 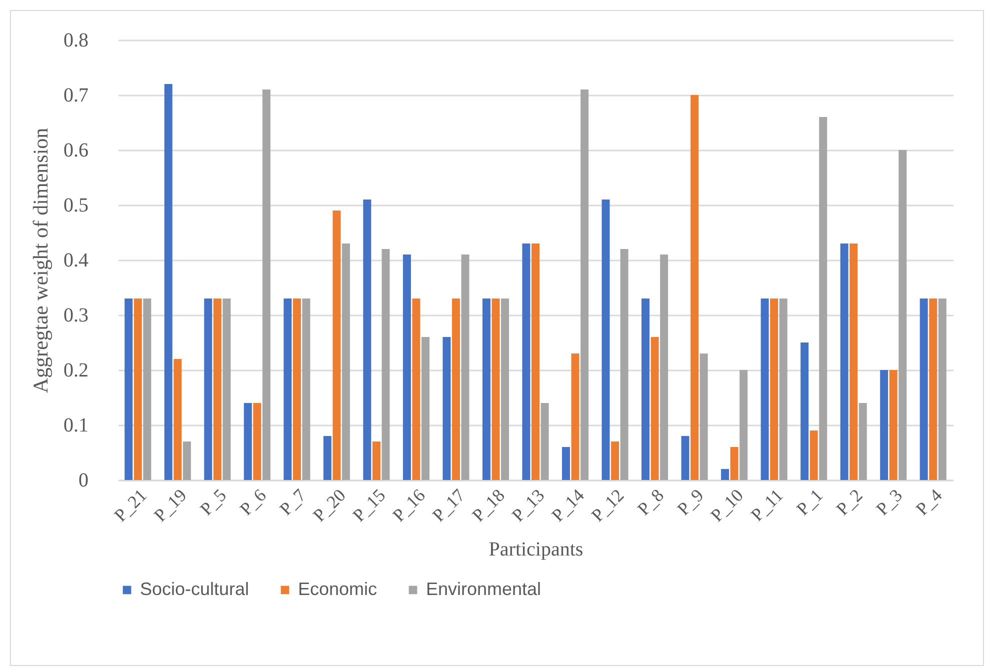 I want to click on x-tick-label: P_6, so click(x=253, y=502).